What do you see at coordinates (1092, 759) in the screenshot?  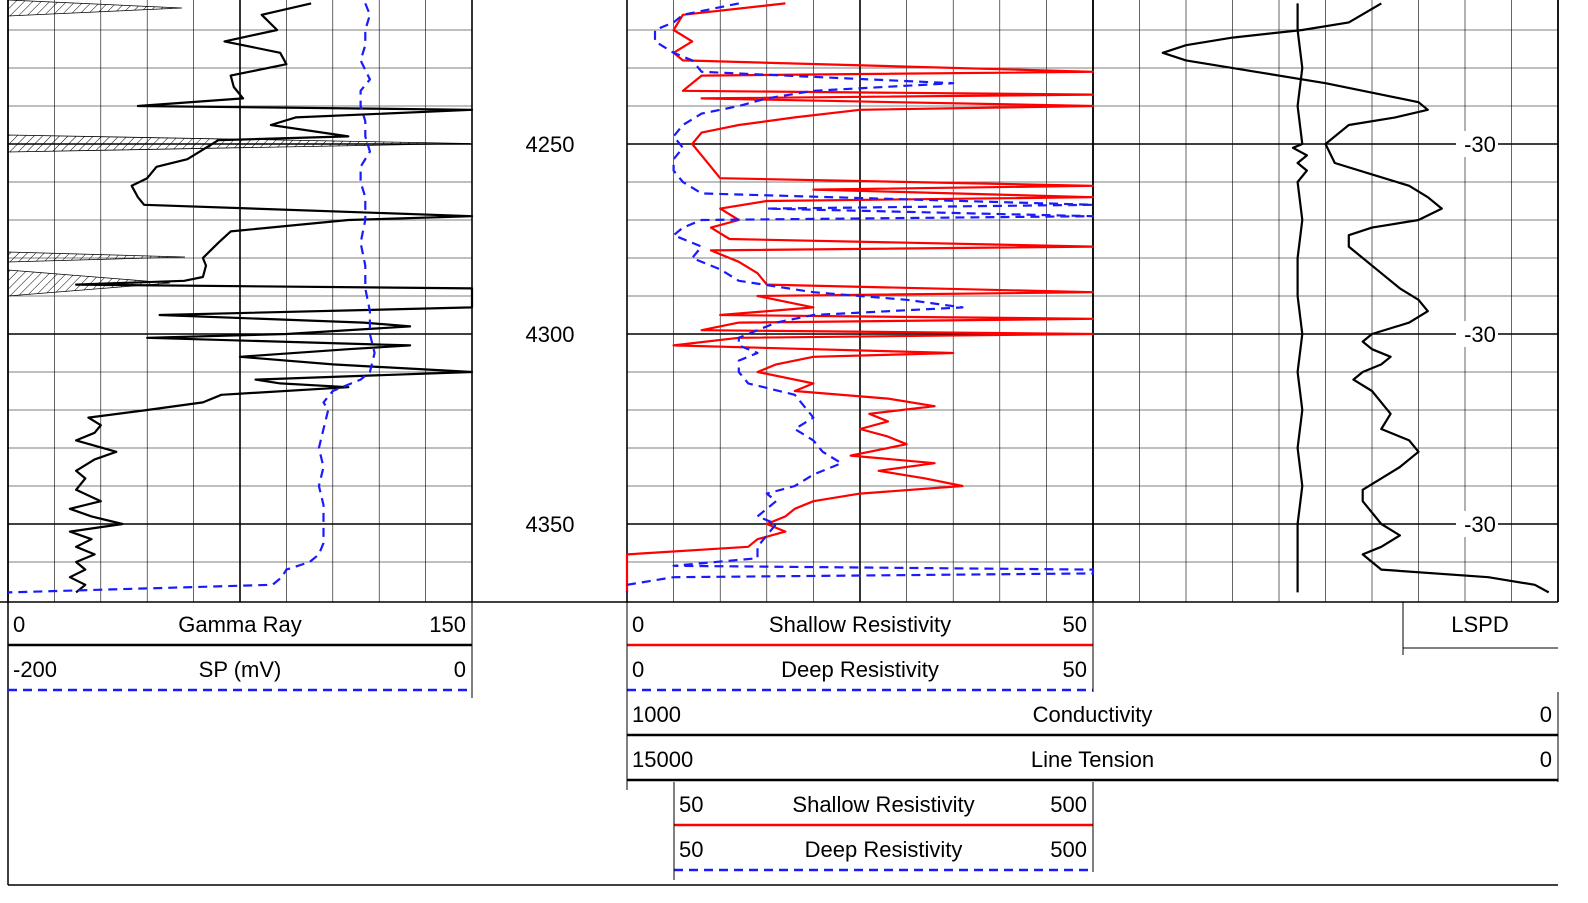 I see `header-title: Line Tension` at bounding box center [1092, 759].